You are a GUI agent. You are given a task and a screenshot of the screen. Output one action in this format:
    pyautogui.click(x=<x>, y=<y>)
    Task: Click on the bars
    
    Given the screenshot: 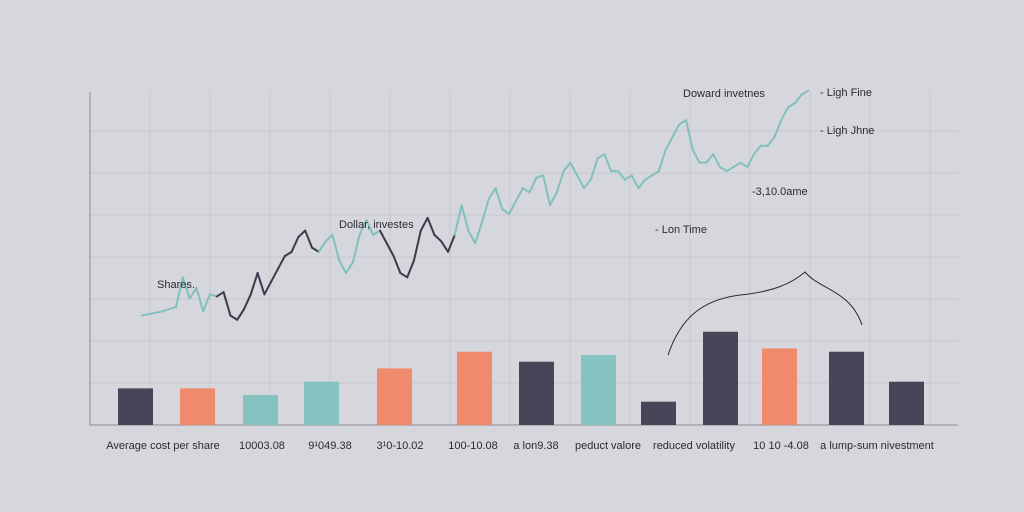 What is the action you would take?
    pyautogui.click(x=521, y=378)
    